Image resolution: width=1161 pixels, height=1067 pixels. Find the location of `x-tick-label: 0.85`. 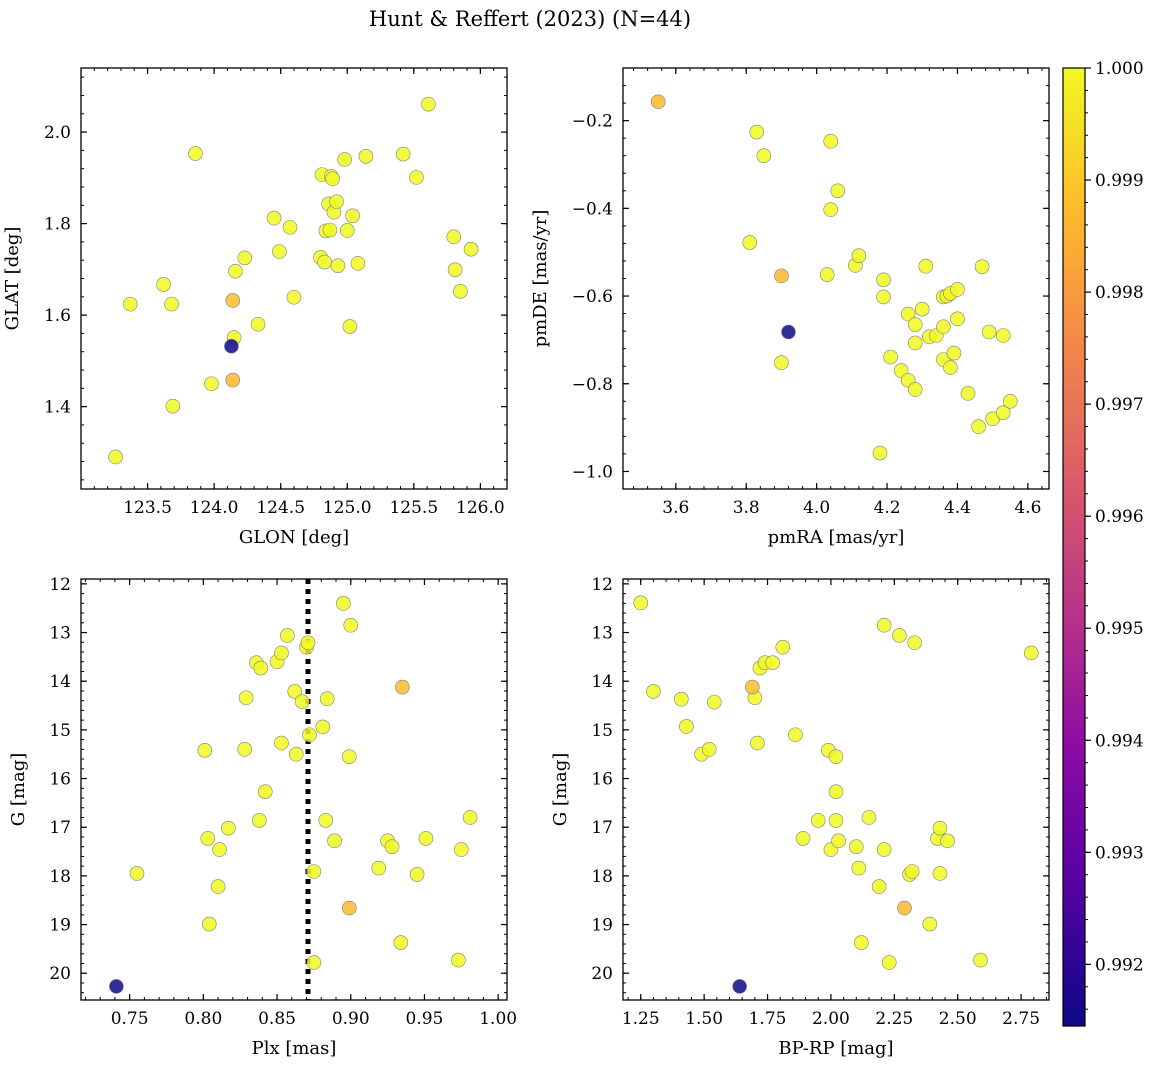

x-tick-label: 0.85 is located at coordinates (277, 1019).